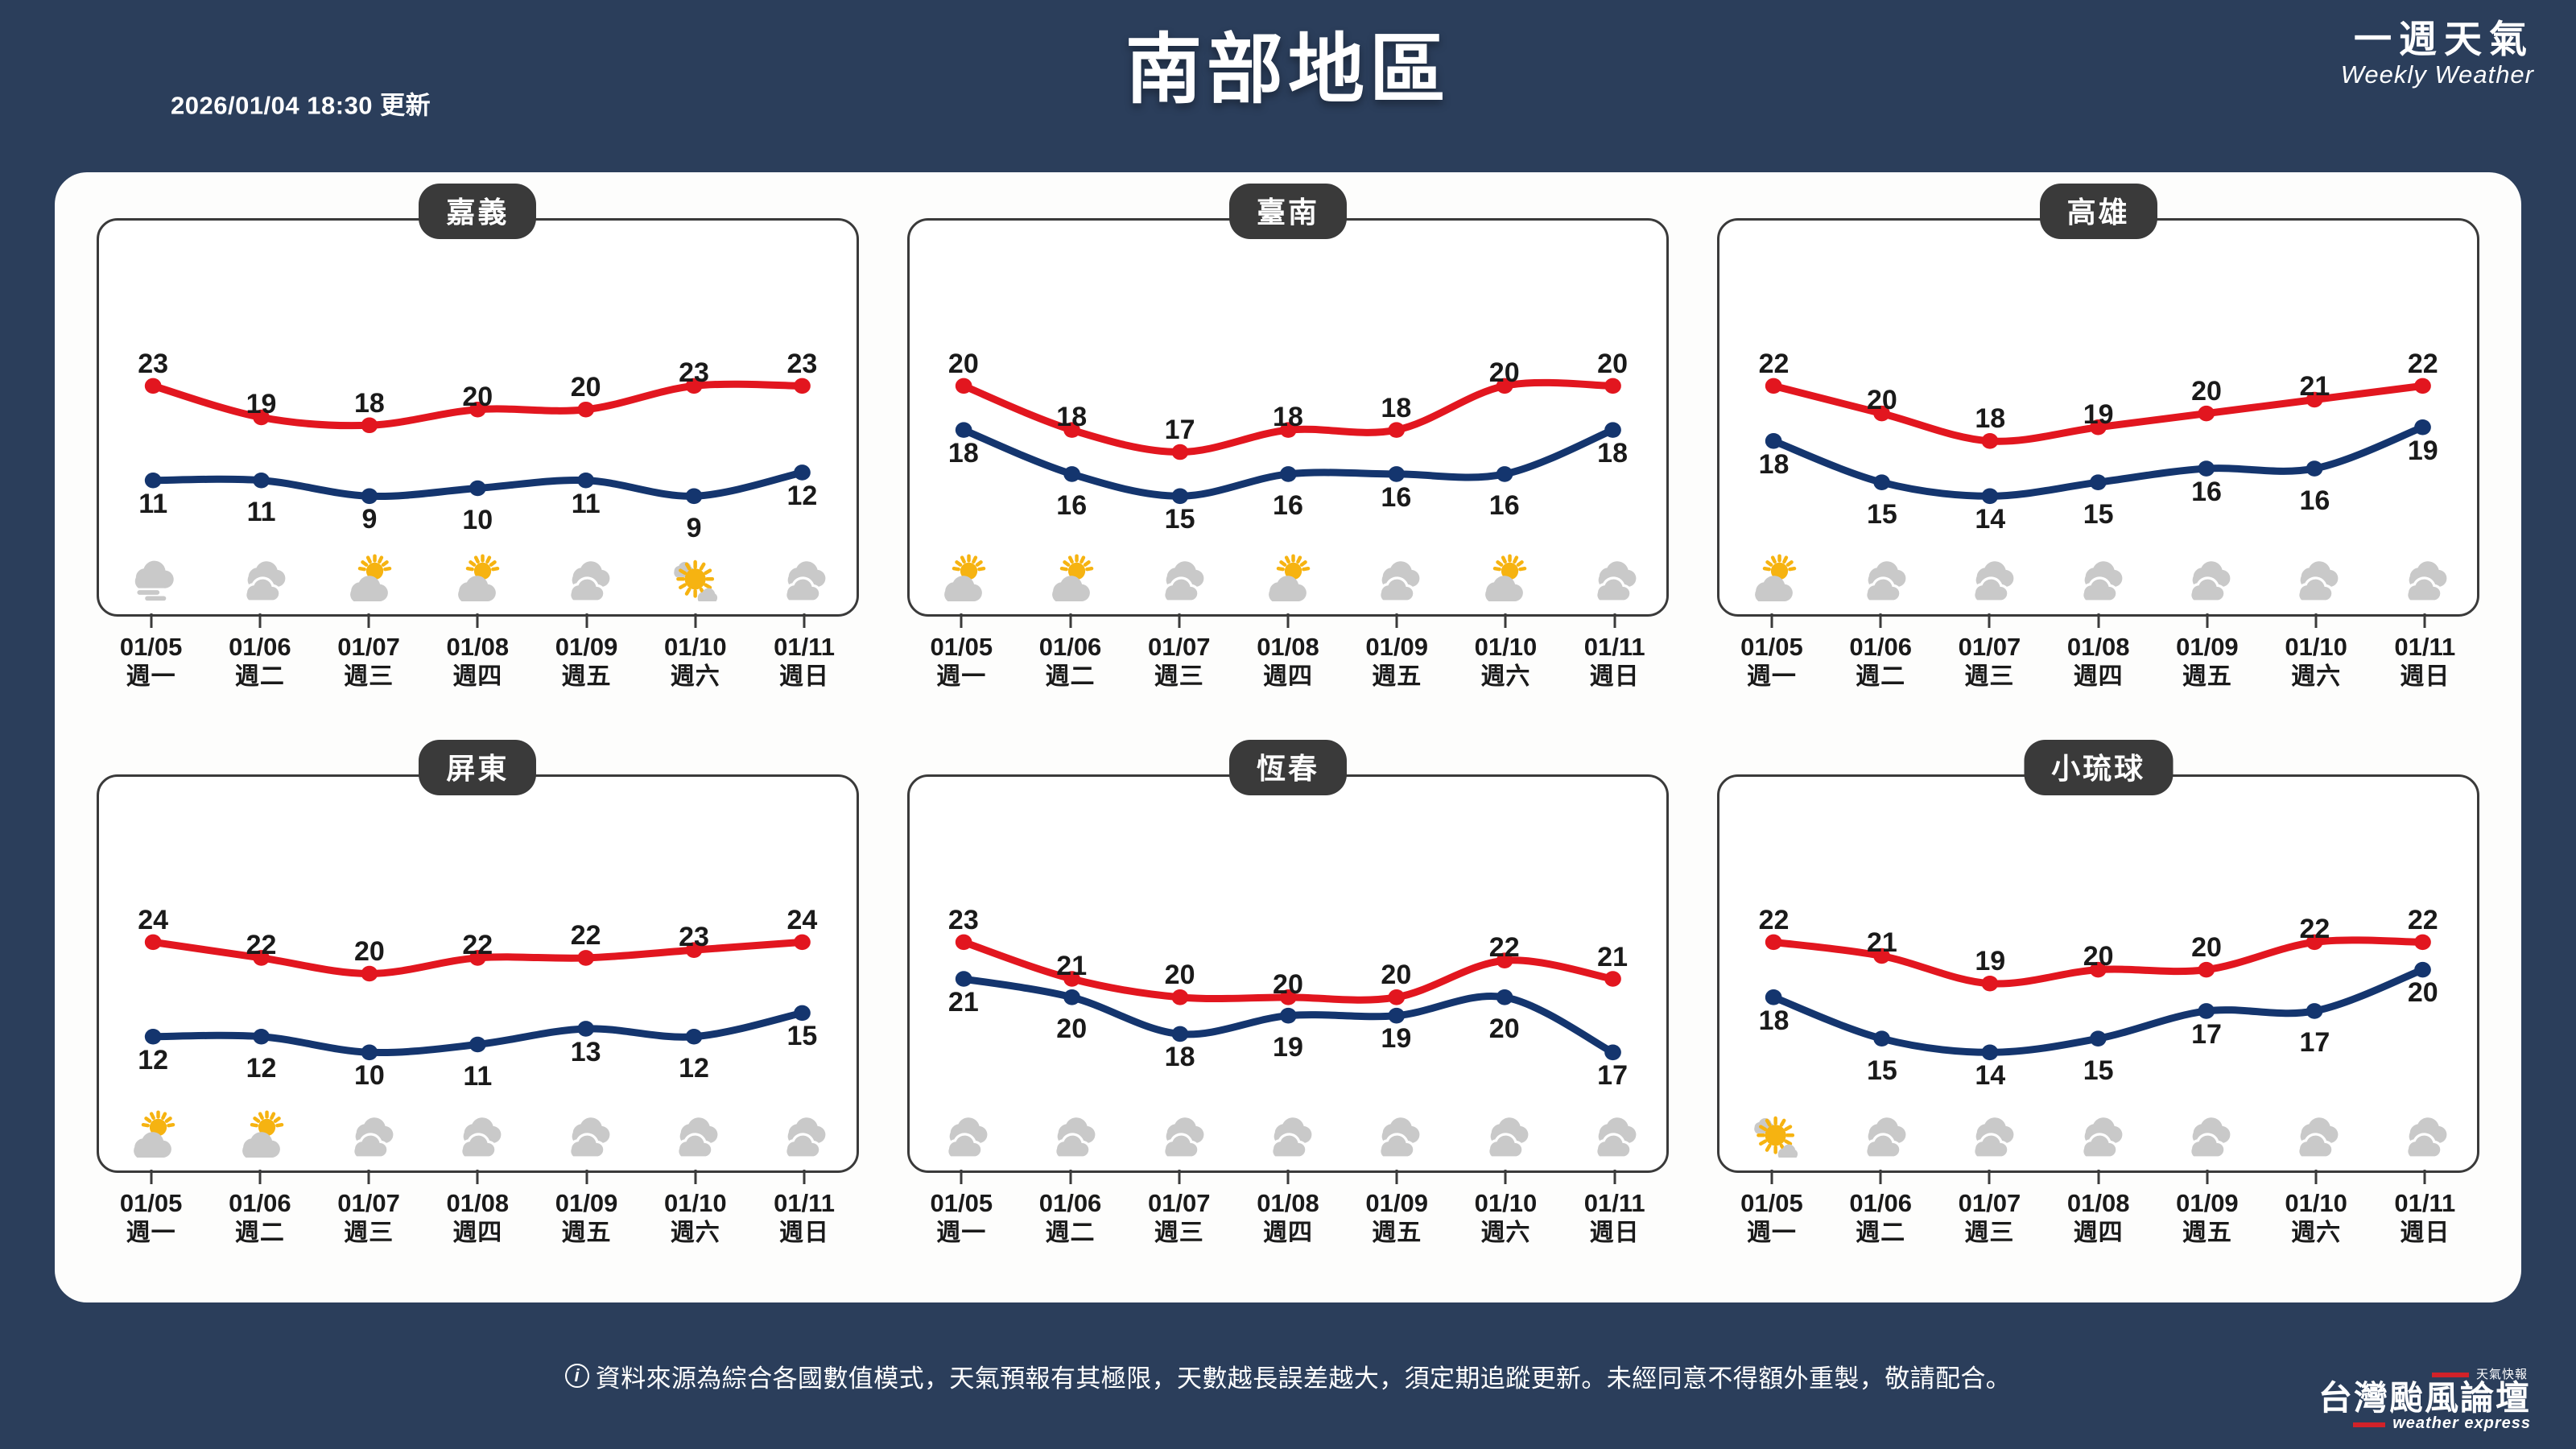 The image size is (2576, 1449). I want to click on axis-date-label: 01/11, so click(2425, 1203).